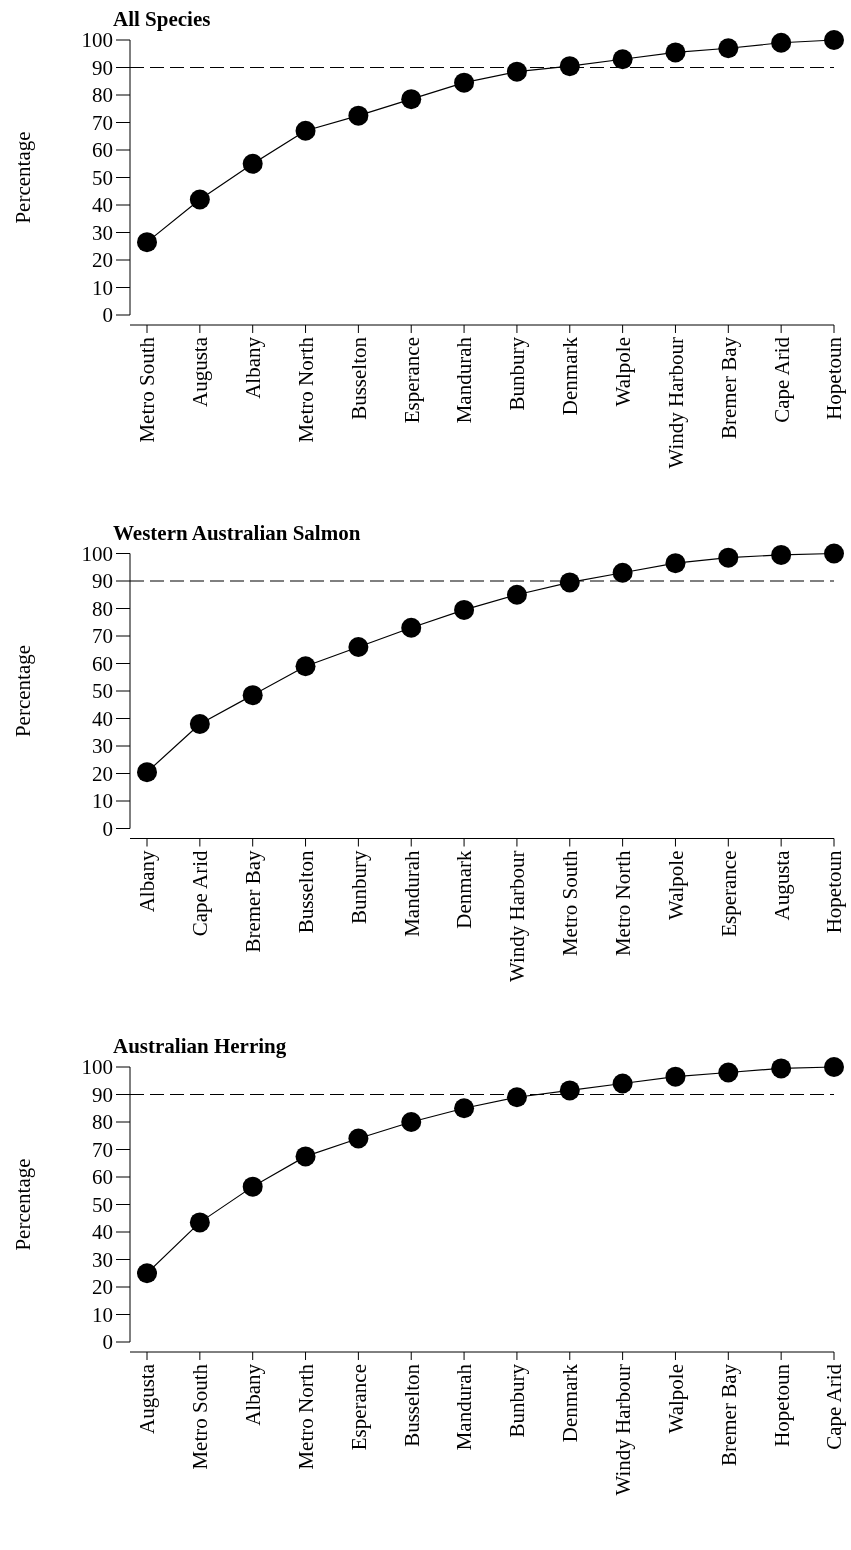 The height and width of the screenshot is (1550, 851). Describe the element at coordinates (162, 19) in the screenshot. I see `chart-title: All Species` at that location.